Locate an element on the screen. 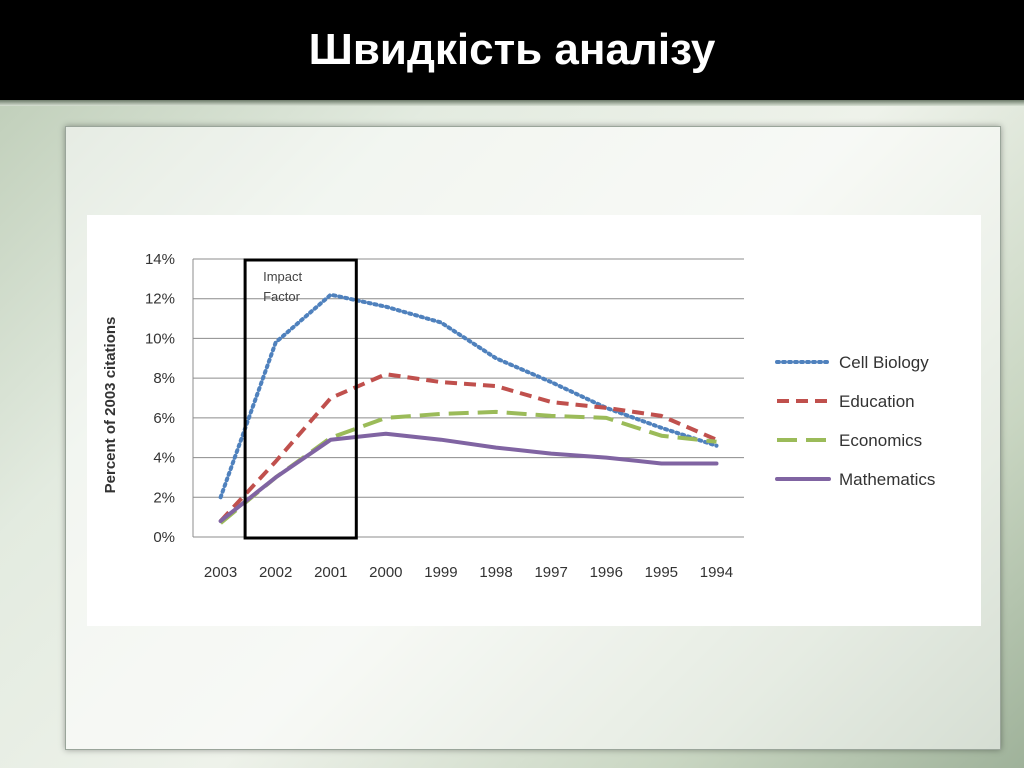 This screenshot has width=1024, height=768. x-tick-label: 2001 is located at coordinates (330, 572).